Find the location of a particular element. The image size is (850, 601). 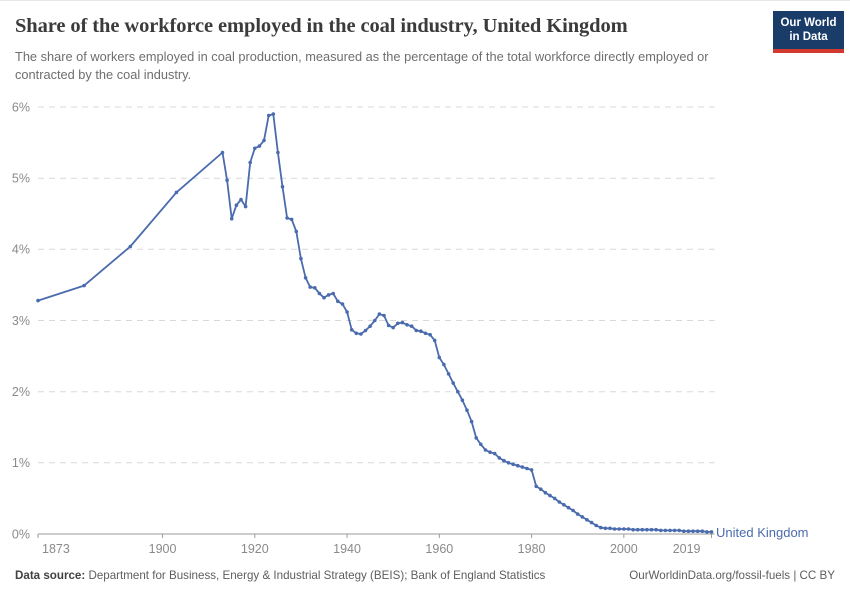

footer-link: OurWorldinData.org/fossil-fuels | CC BY is located at coordinates (732, 575).